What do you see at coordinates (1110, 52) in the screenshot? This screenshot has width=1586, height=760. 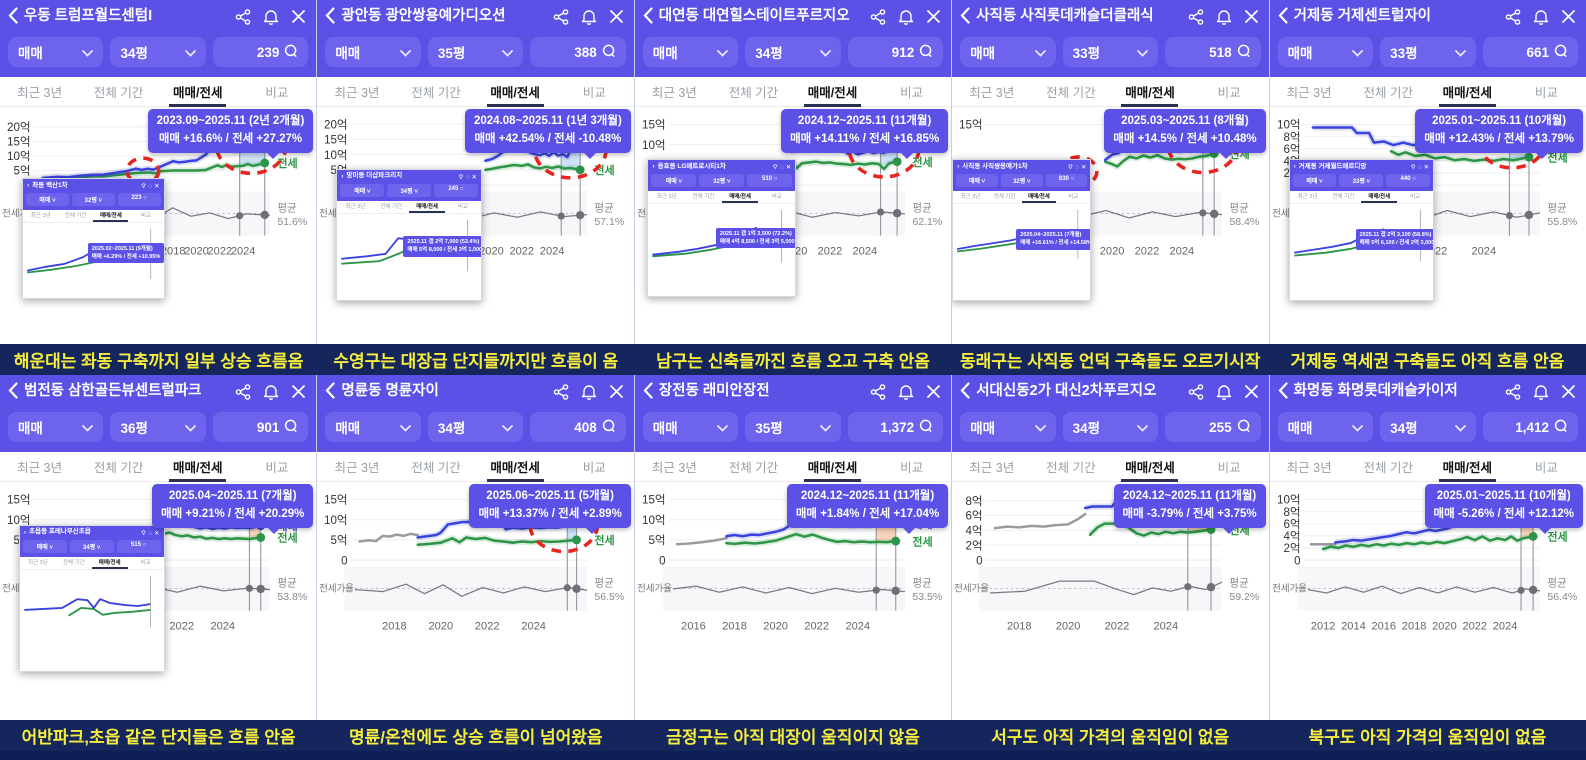 I see `size-dropdown: 33평` at bounding box center [1110, 52].